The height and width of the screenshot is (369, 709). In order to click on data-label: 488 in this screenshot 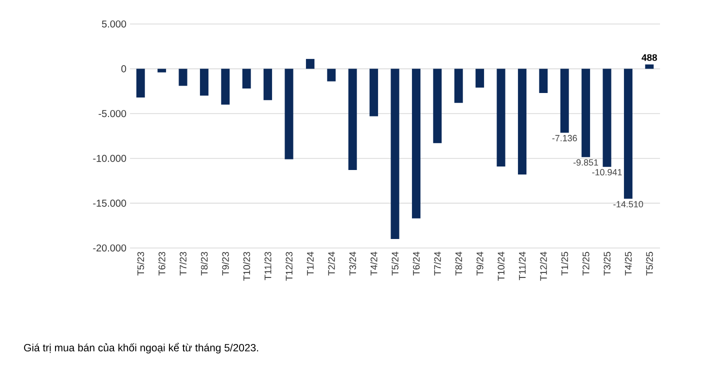, I will do `click(650, 57)`.